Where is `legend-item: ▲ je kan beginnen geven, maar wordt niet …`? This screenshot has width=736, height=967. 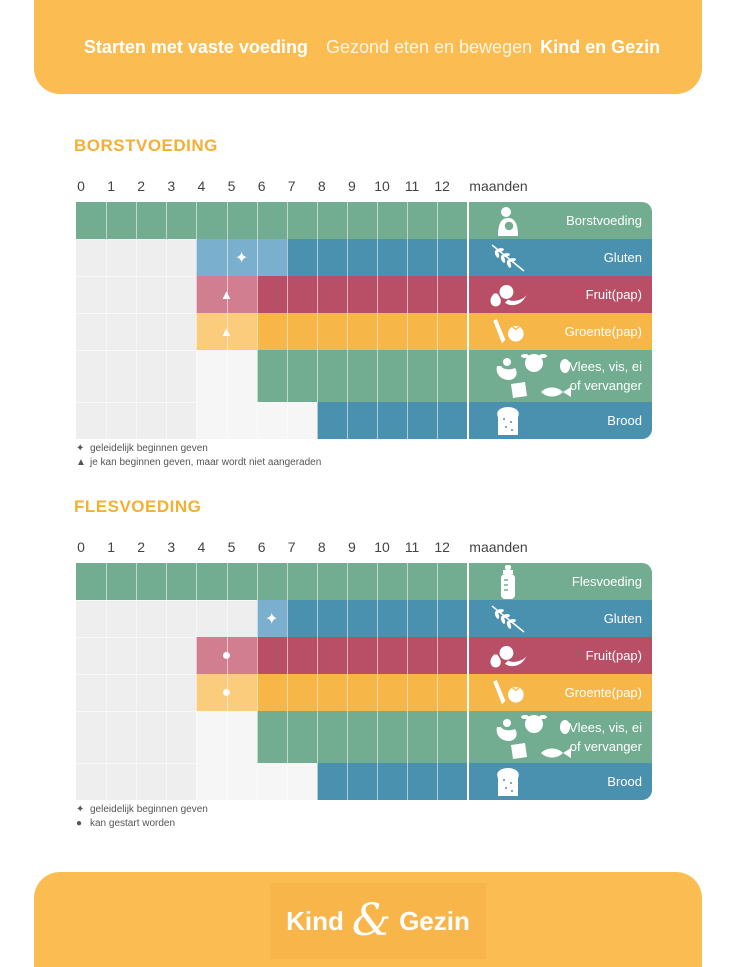
legend-item: ▲ je kan beginnen geven, maar wordt niet … is located at coordinates (198, 463).